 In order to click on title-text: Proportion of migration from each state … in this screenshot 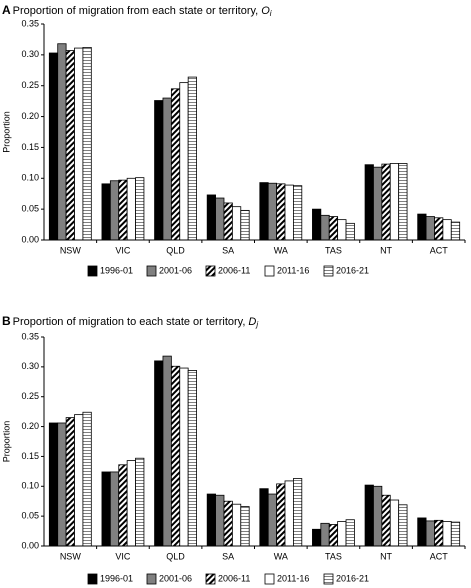, I will do `click(136, 11)`.